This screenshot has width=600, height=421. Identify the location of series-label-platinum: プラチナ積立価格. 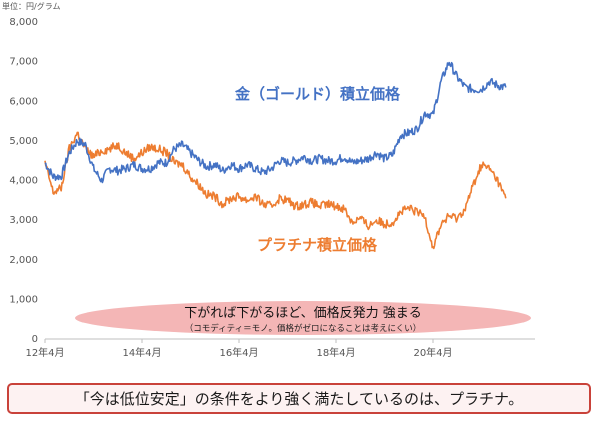
(317, 245).